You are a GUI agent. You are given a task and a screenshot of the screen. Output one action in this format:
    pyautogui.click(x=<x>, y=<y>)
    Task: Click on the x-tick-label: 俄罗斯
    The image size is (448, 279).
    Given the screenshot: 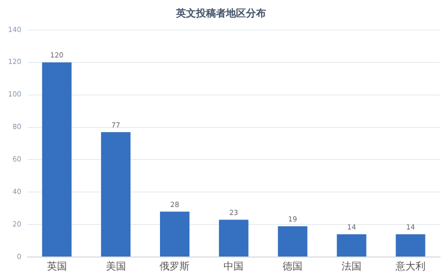 What is the action you would take?
    pyautogui.click(x=175, y=266)
    